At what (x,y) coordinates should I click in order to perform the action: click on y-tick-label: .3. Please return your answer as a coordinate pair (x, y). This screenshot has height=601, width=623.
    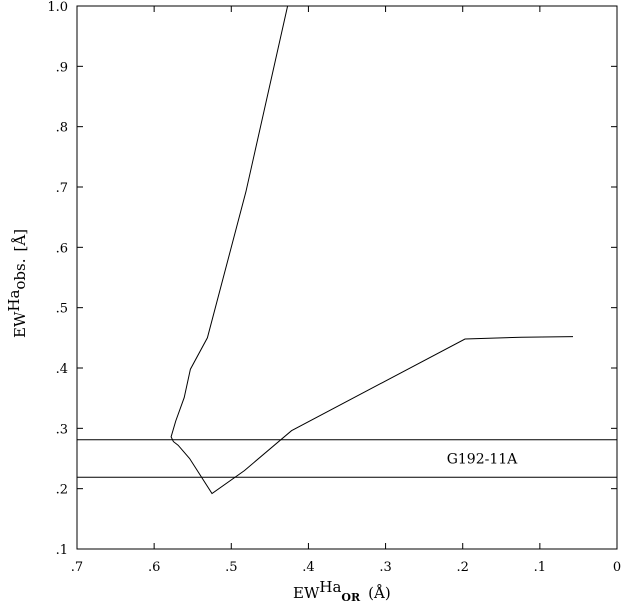
    Looking at the image, I should click on (62, 429).